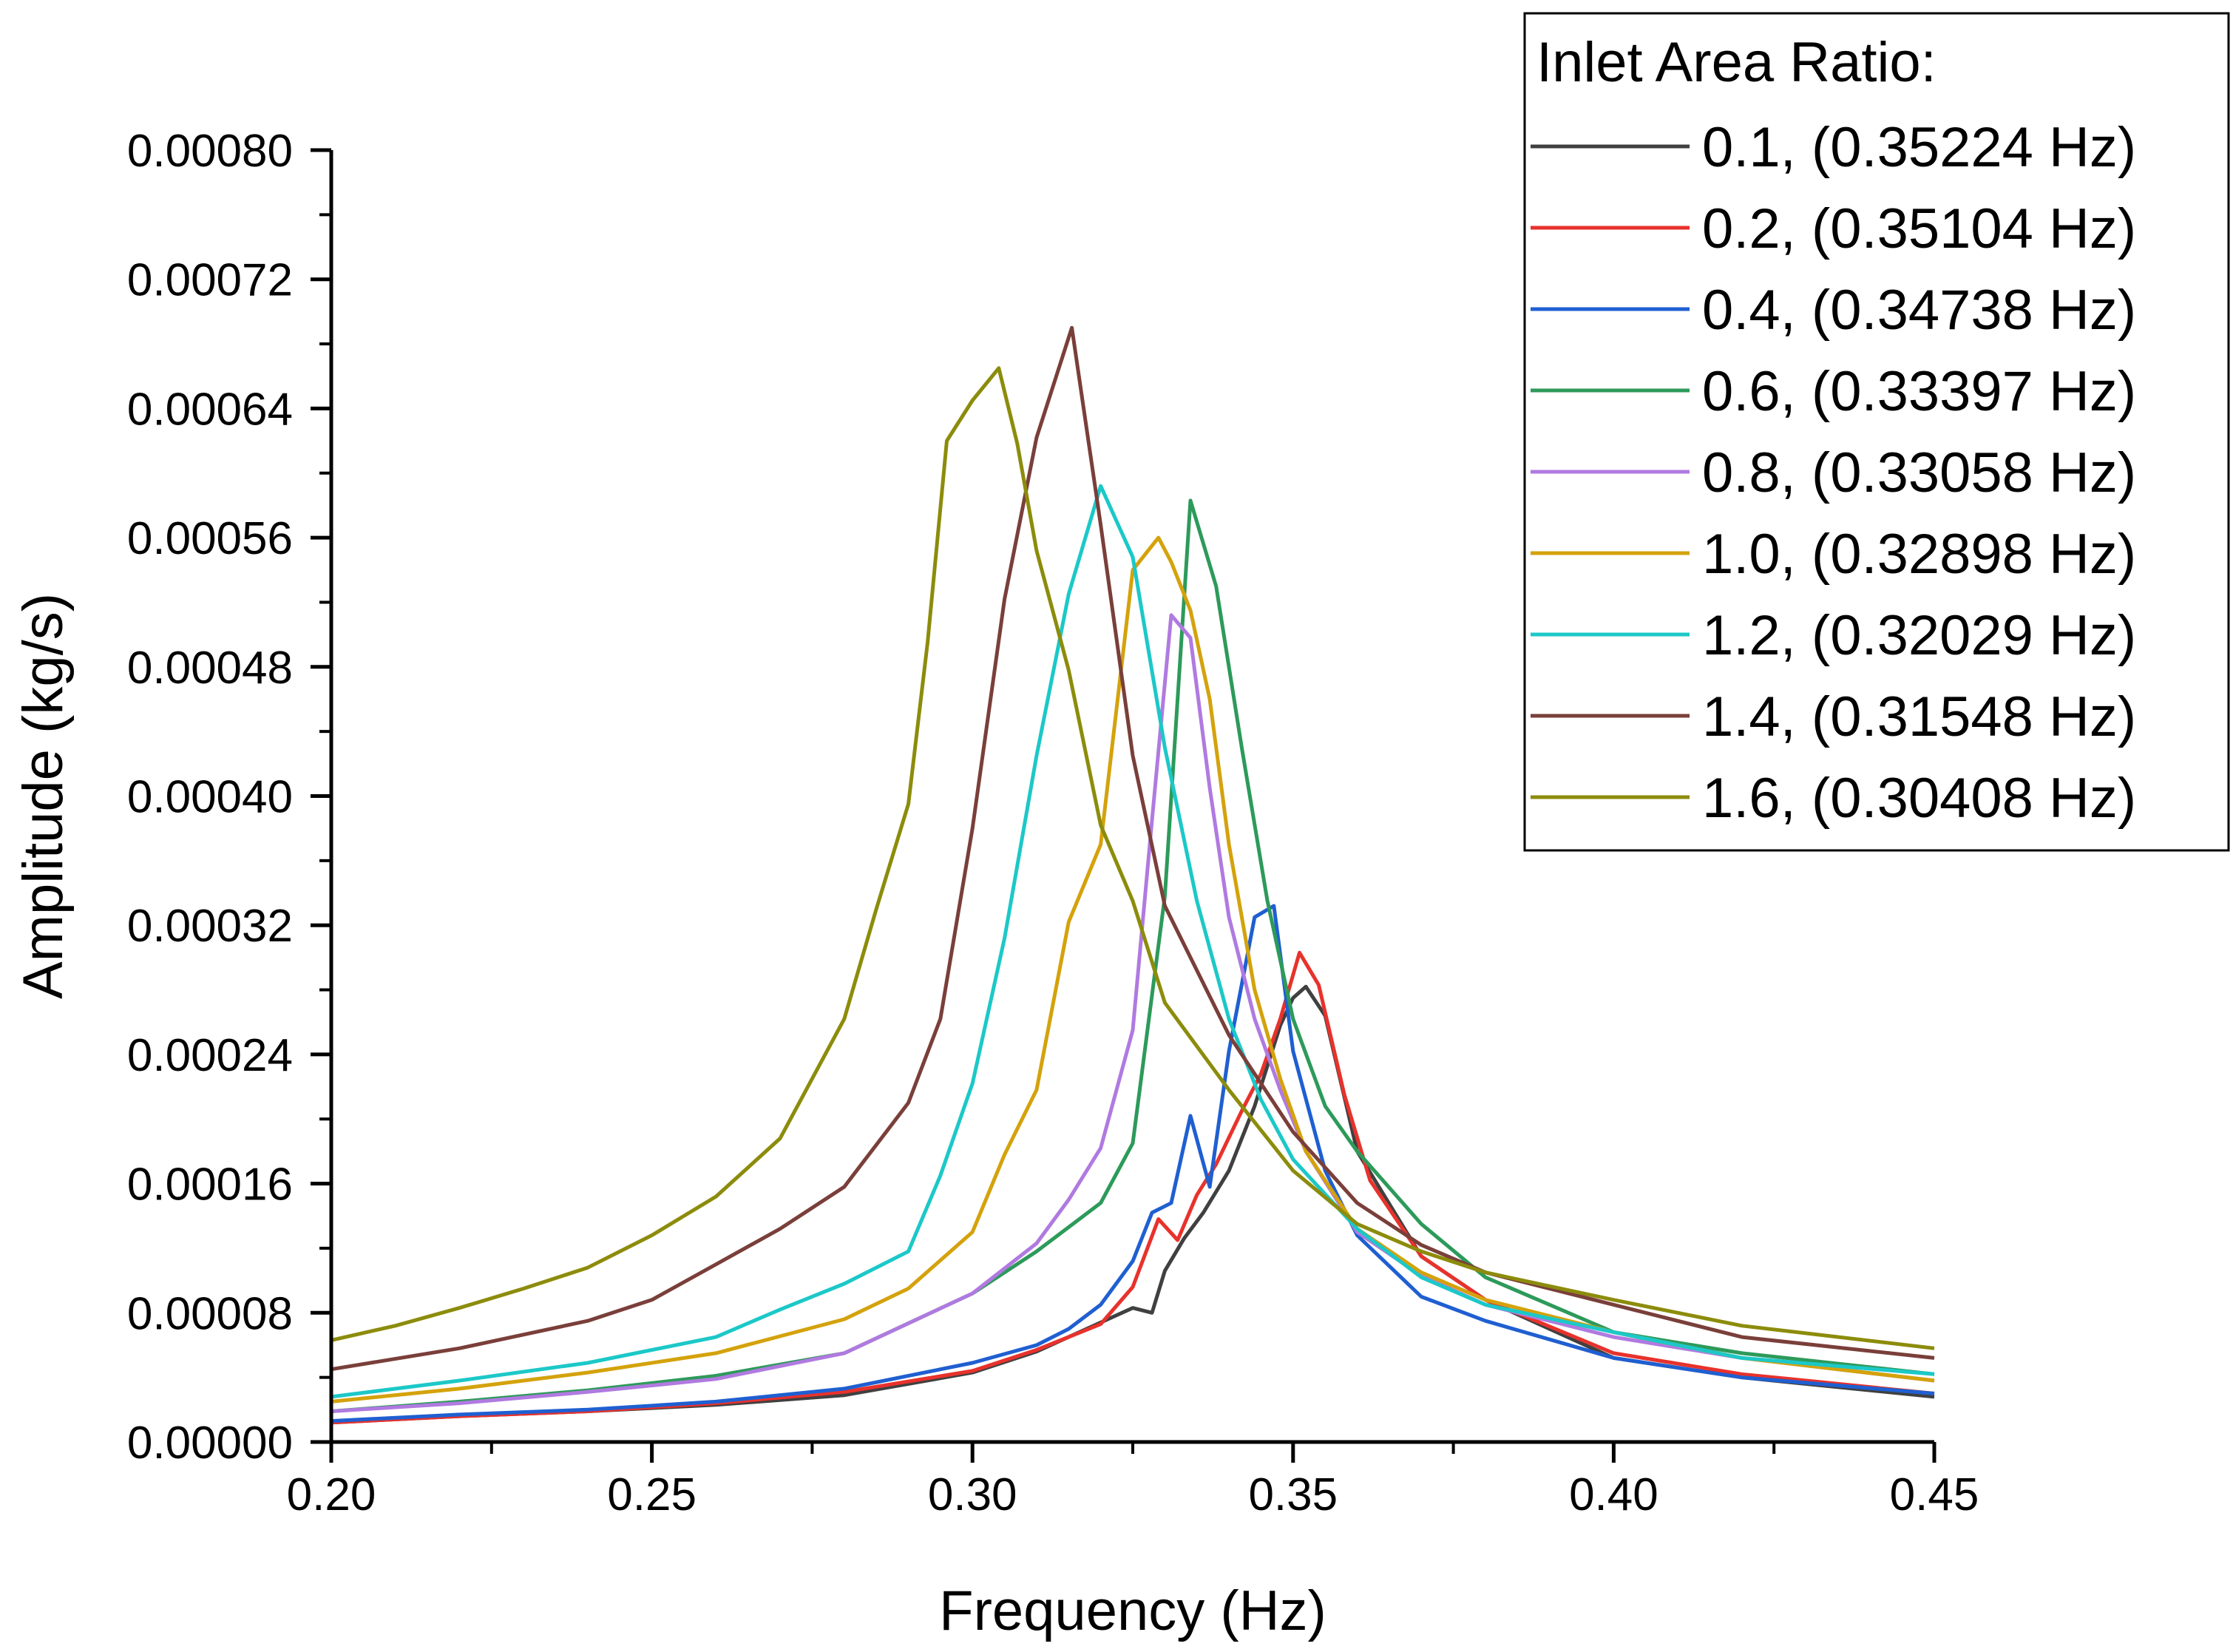 The width and height of the screenshot is (2233, 1652). What do you see at coordinates (972, 1494) in the screenshot?
I see `x-tick-label: 0.30` at bounding box center [972, 1494].